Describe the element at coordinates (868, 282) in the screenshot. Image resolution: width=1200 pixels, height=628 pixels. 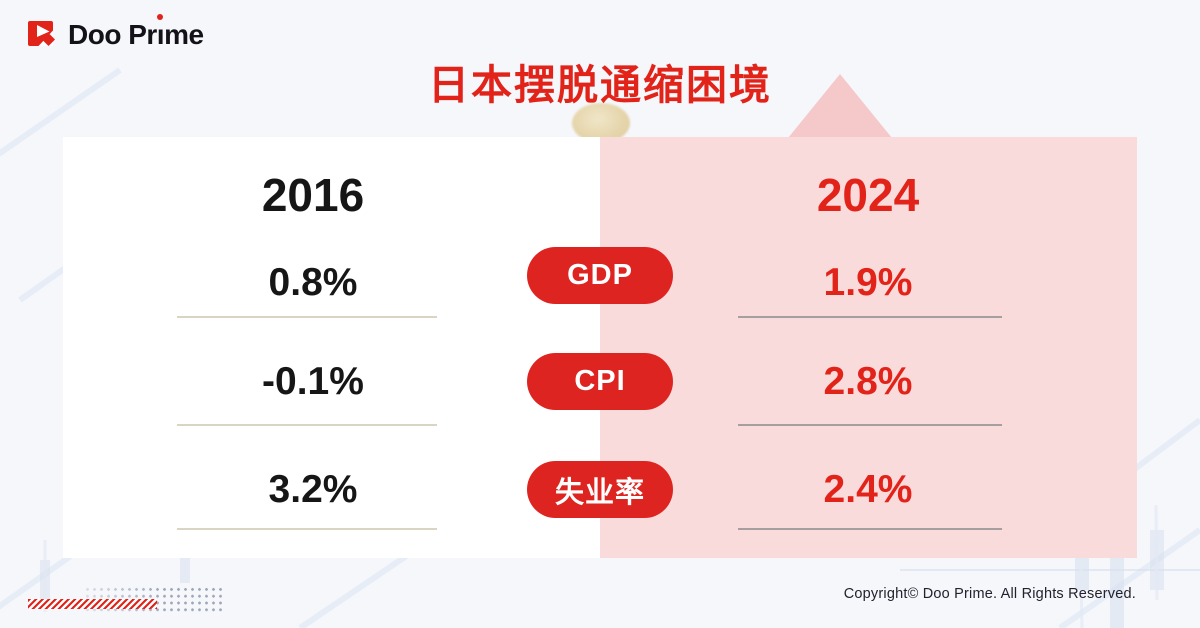
I see `gdp-value-2024: 1.9%` at that location.